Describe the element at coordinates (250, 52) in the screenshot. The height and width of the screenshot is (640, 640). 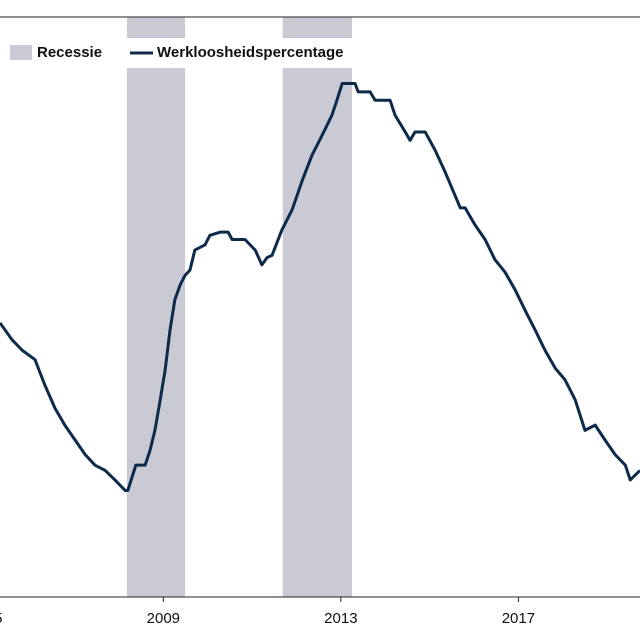
I see `legend-label: Werkloosheidspercentage` at that location.